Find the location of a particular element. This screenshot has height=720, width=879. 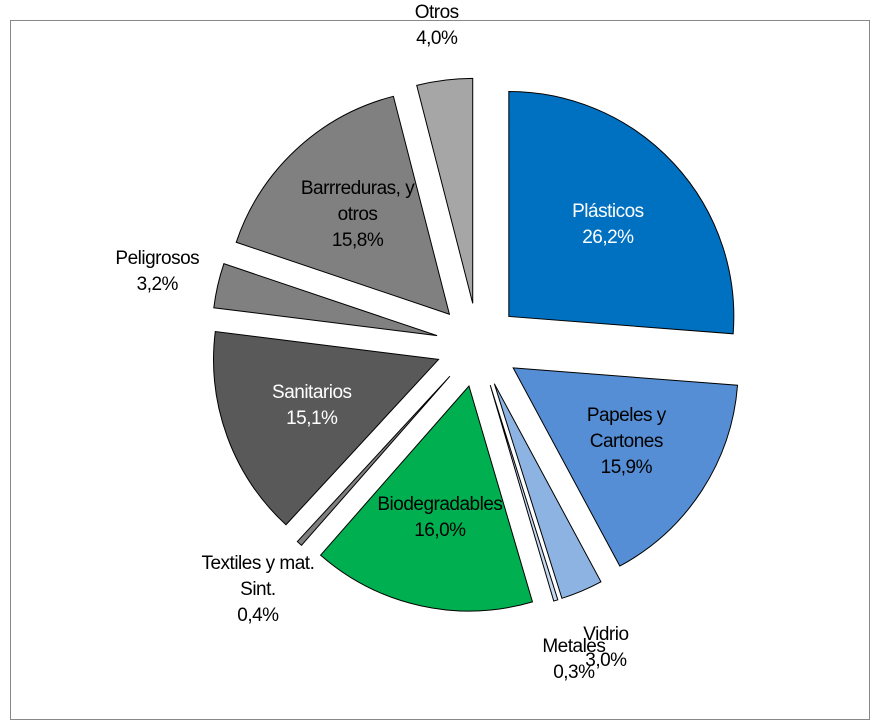

value-label: 3,2% is located at coordinates (157, 284).